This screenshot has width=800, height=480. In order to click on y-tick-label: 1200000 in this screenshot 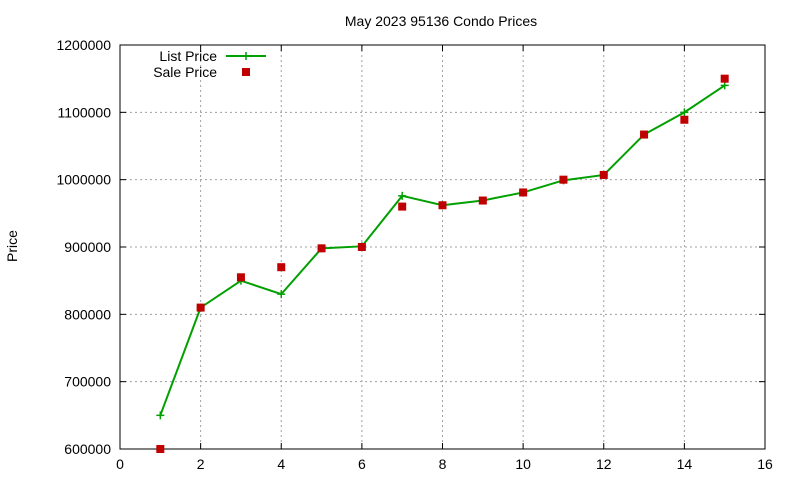, I will do `click(83, 45)`.